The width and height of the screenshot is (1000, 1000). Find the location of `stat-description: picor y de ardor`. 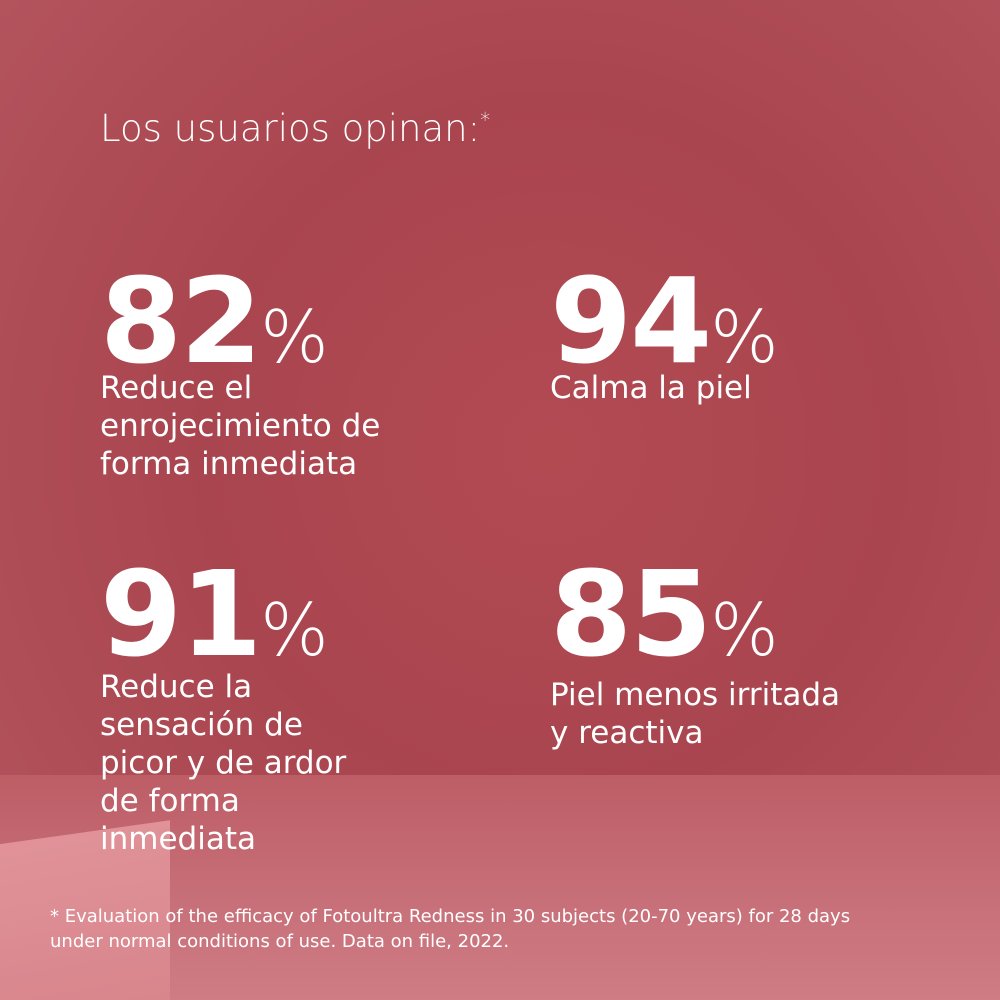

stat-description: picor y de ardor is located at coordinates (223, 763).